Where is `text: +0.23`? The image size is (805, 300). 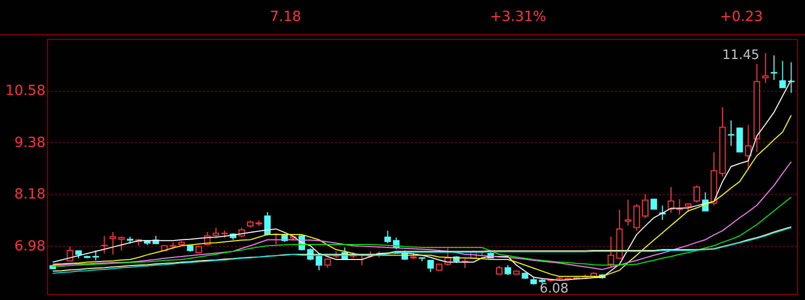
text: +0.23 is located at coordinates (741, 17).